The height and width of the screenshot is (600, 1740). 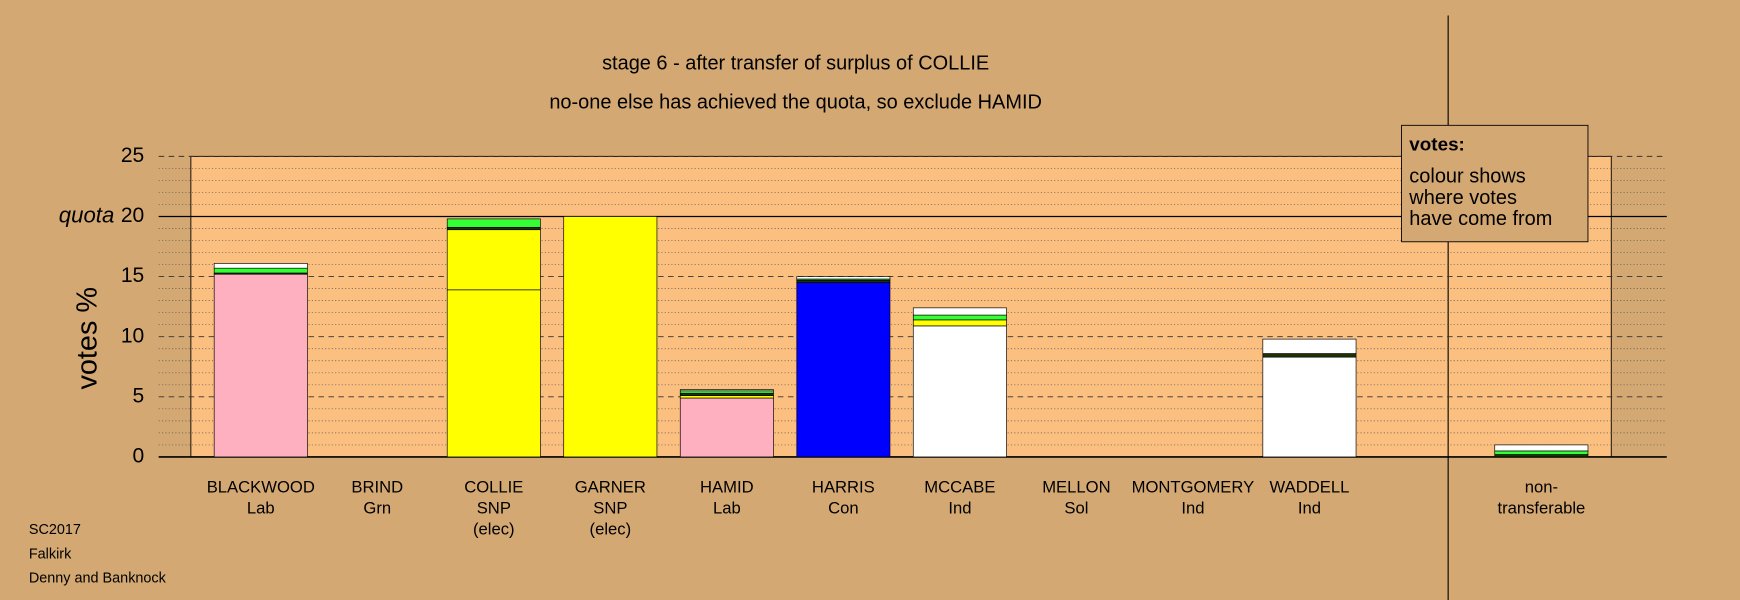 What do you see at coordinates (132, 275) in the screenshot?
I see `y-tick-label: 15` at bounding box center [132, 275].